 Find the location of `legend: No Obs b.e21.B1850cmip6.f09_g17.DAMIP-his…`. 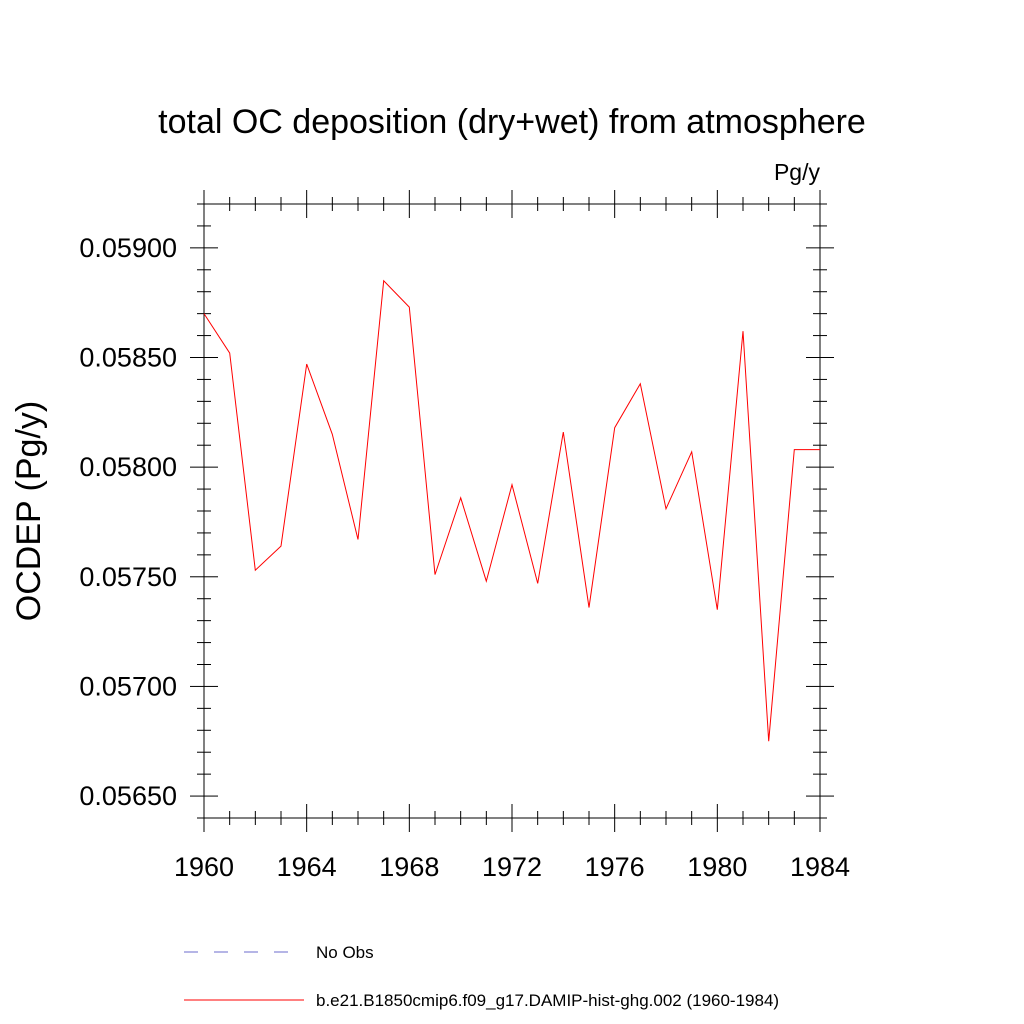

legend: No Obs b.e21.B1850cmip6.f09_g17.DAMIP-his… is located at coordinates (481, 976).